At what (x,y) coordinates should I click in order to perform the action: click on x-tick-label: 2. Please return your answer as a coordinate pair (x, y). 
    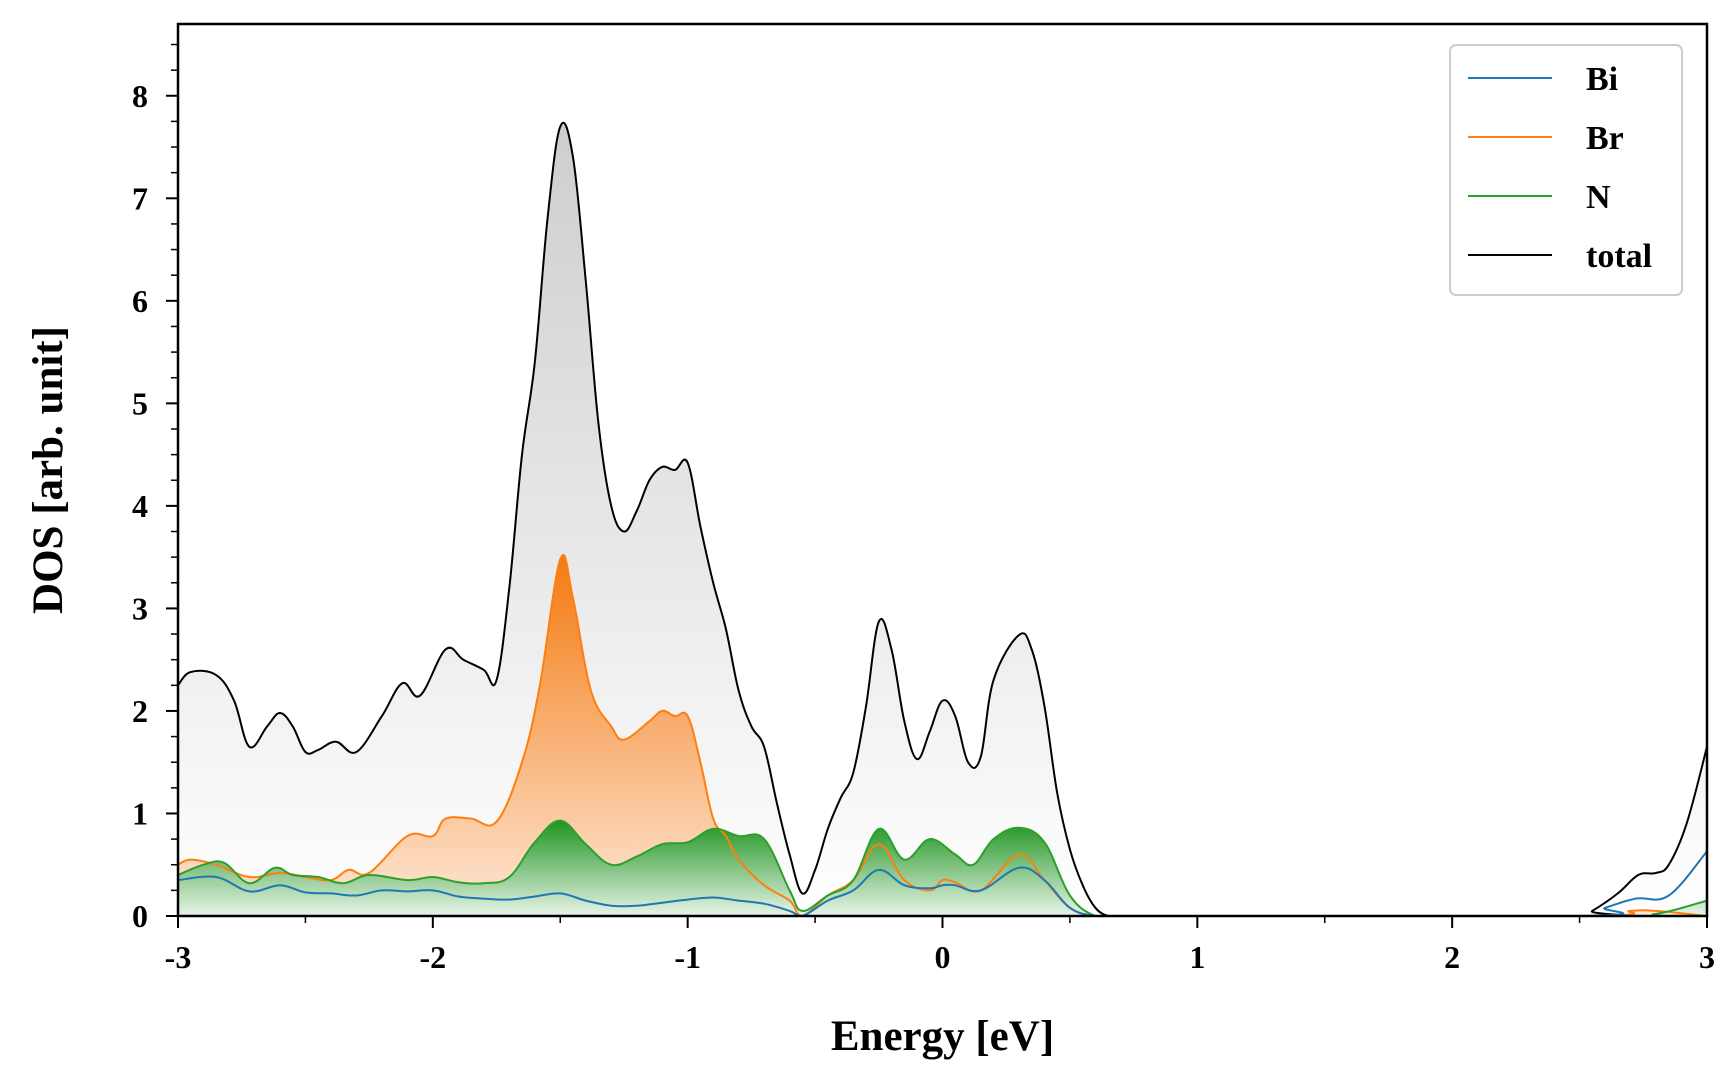
    Looking at the image, I should click on (1452, 957).